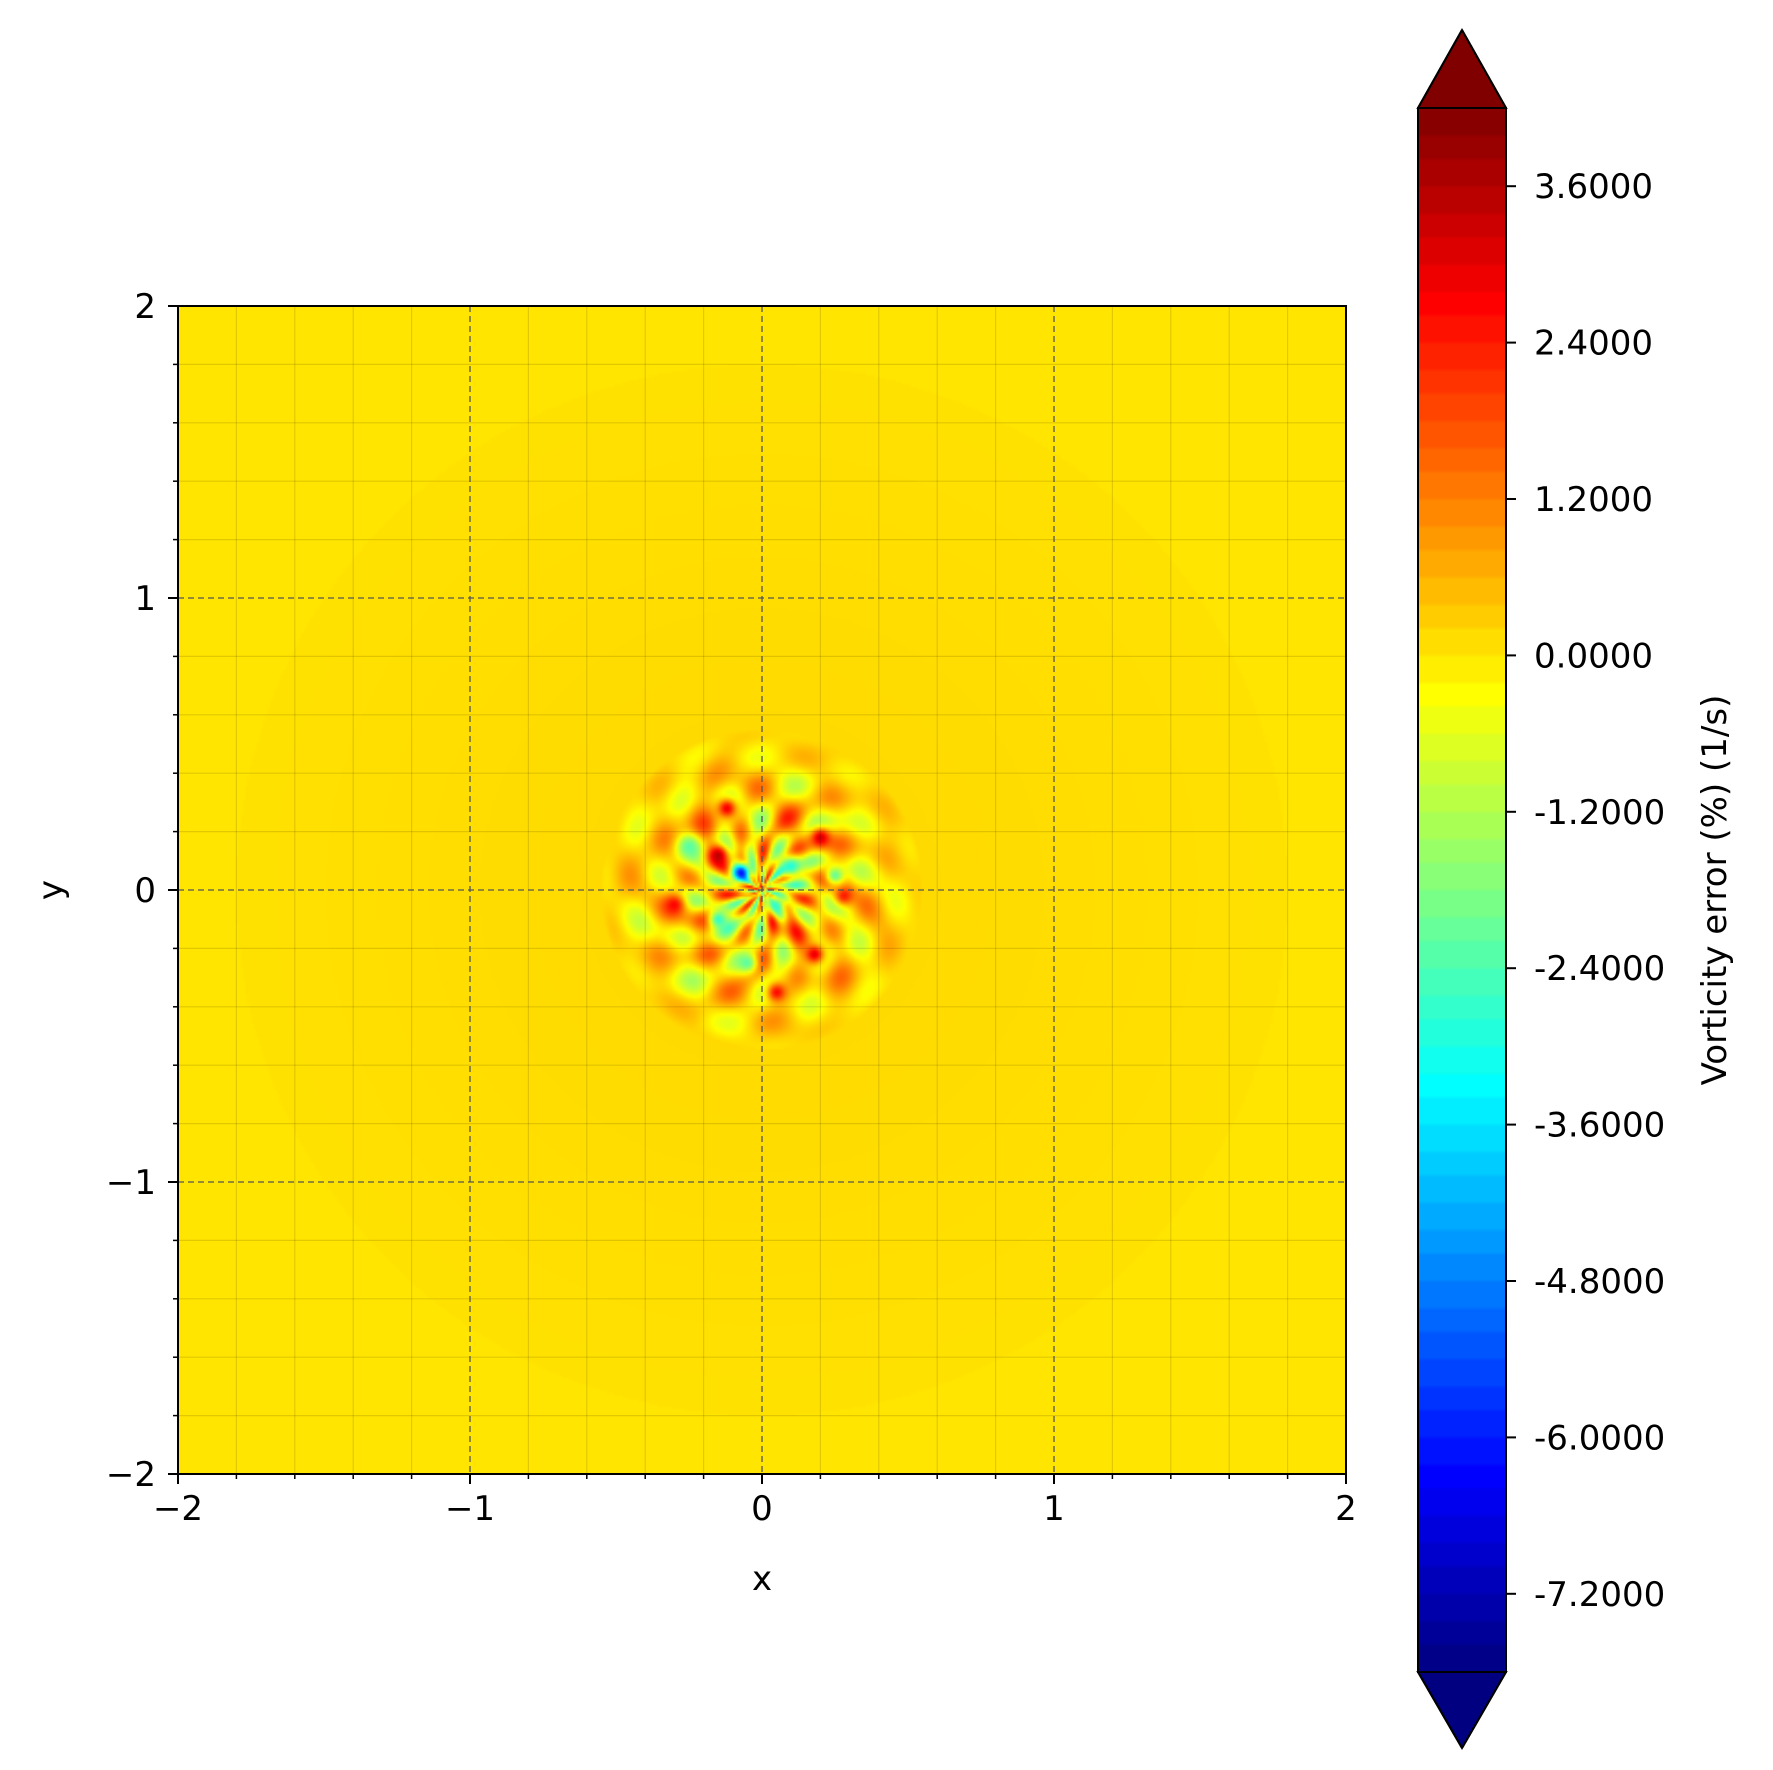  Describe the element at coordinates (145, 891) in the screenshot. I see `y-tick-label: 0` at that location.